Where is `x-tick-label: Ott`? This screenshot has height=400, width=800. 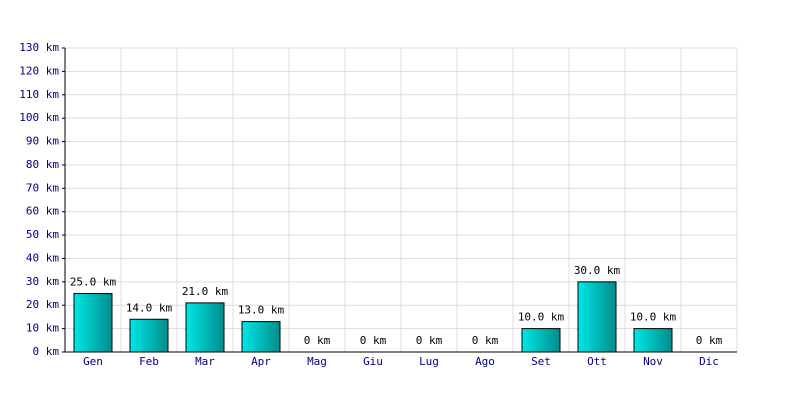 x-tick-label: Ott is located at coordinates (597, 361).